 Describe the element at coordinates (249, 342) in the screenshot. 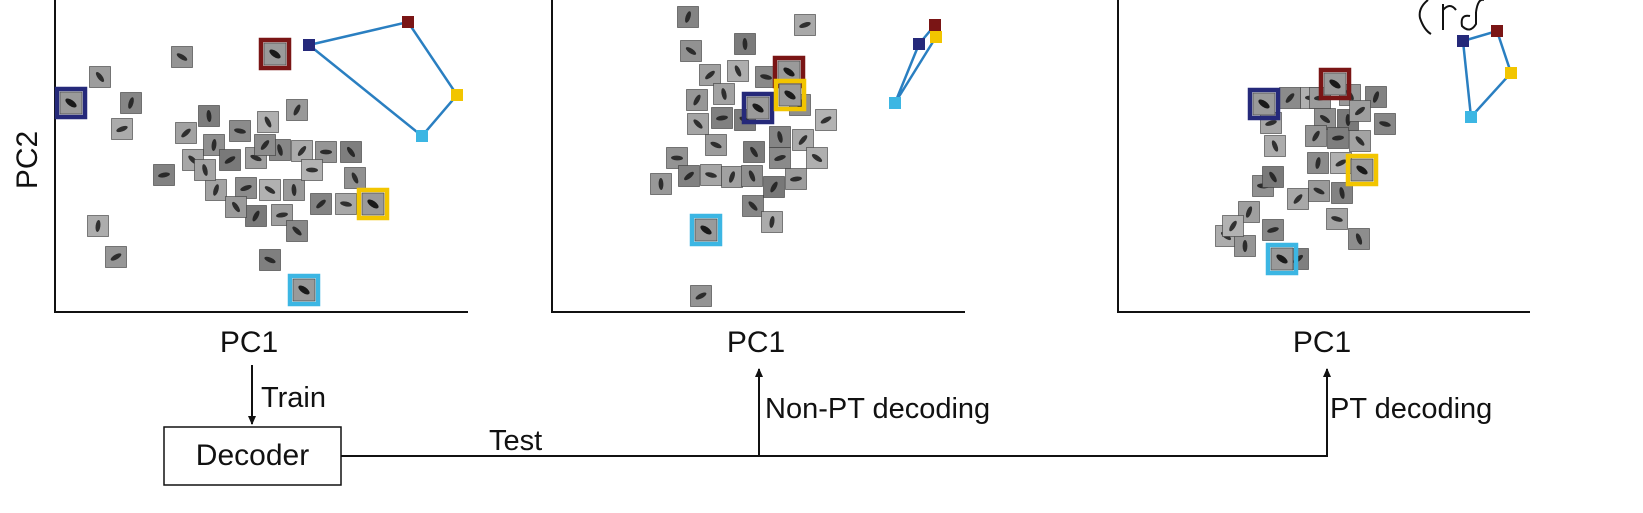

I see `panel-1-x-label: PC1` at that location.